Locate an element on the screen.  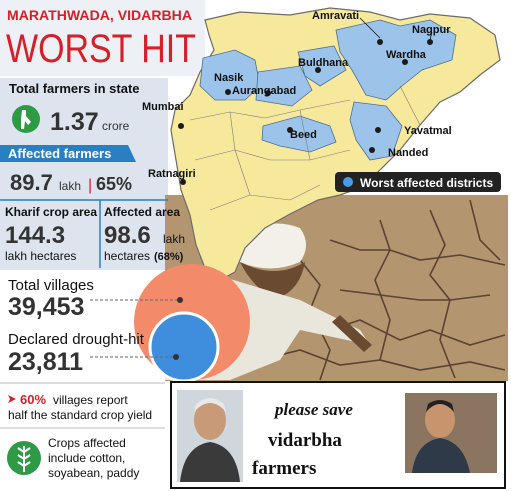
map-label: Nasik is located at coordinates (229, 78).